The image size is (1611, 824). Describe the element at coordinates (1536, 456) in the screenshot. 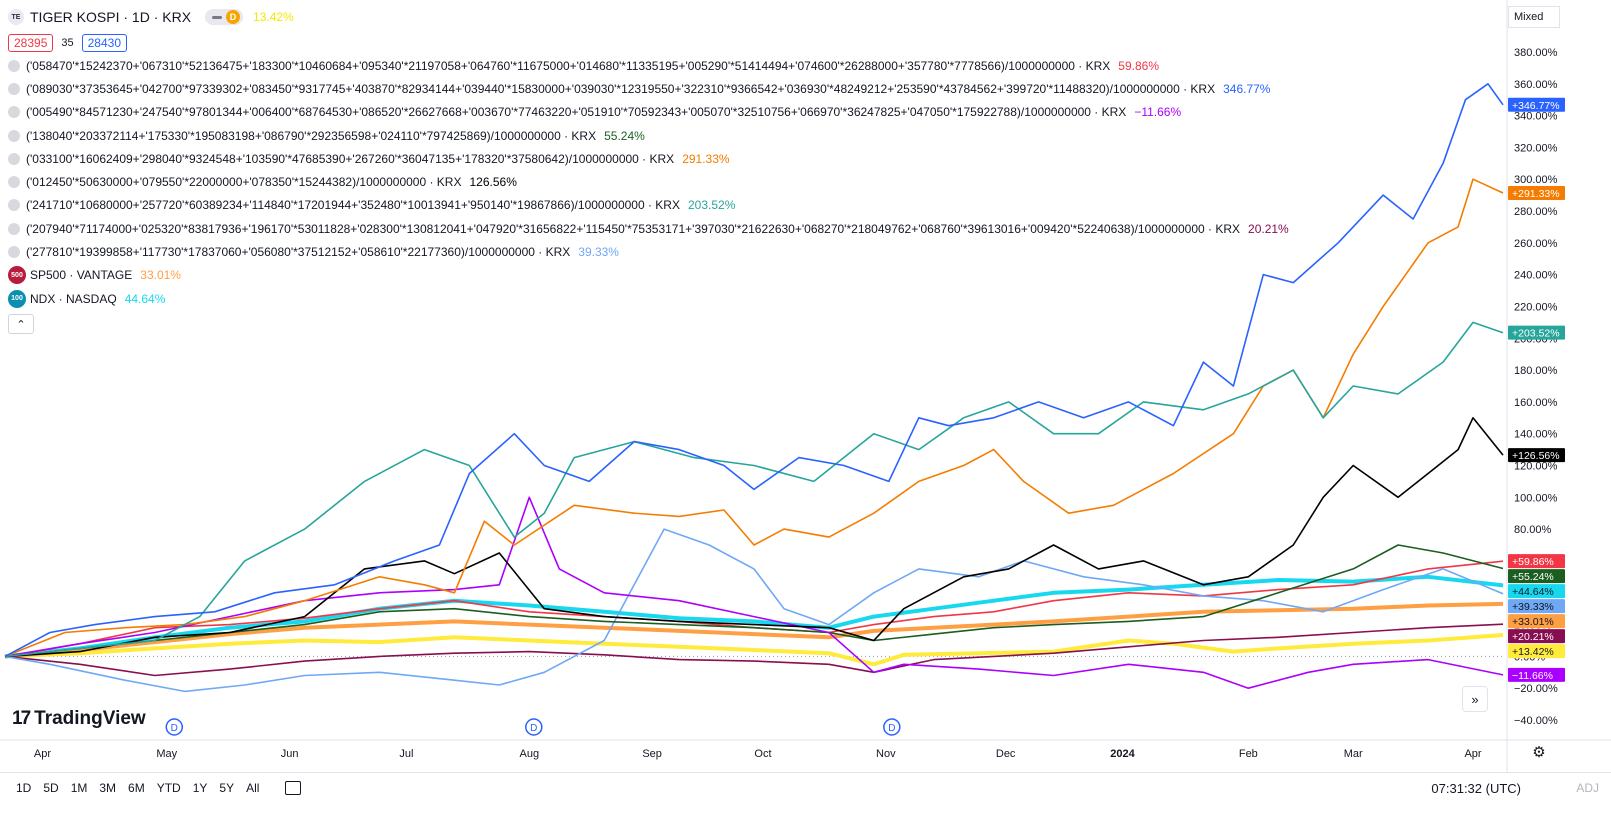

I see `series-end-label: +126.56%` at that location.